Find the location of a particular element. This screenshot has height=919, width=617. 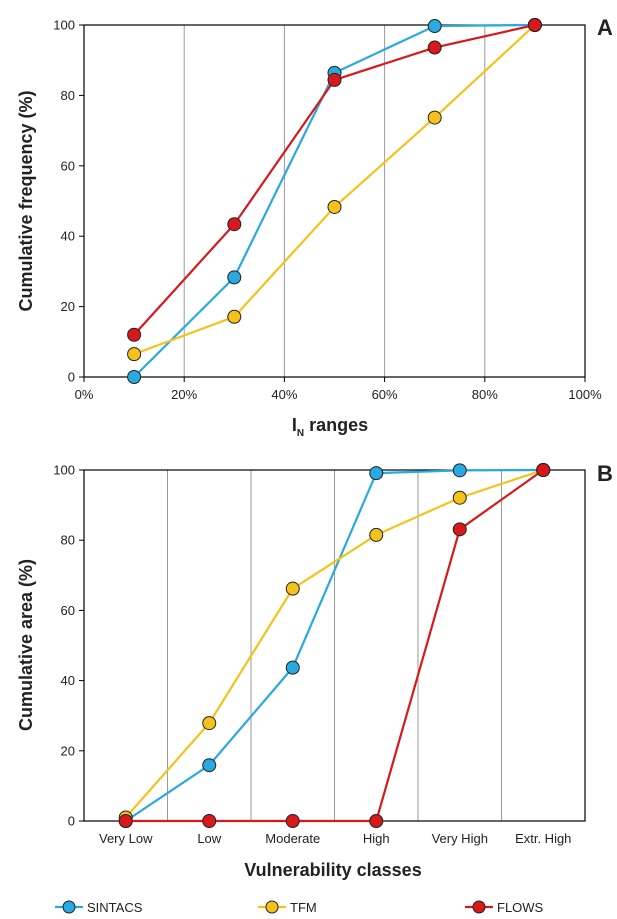

legend-marker-flows is located at coordinates (479, 907).